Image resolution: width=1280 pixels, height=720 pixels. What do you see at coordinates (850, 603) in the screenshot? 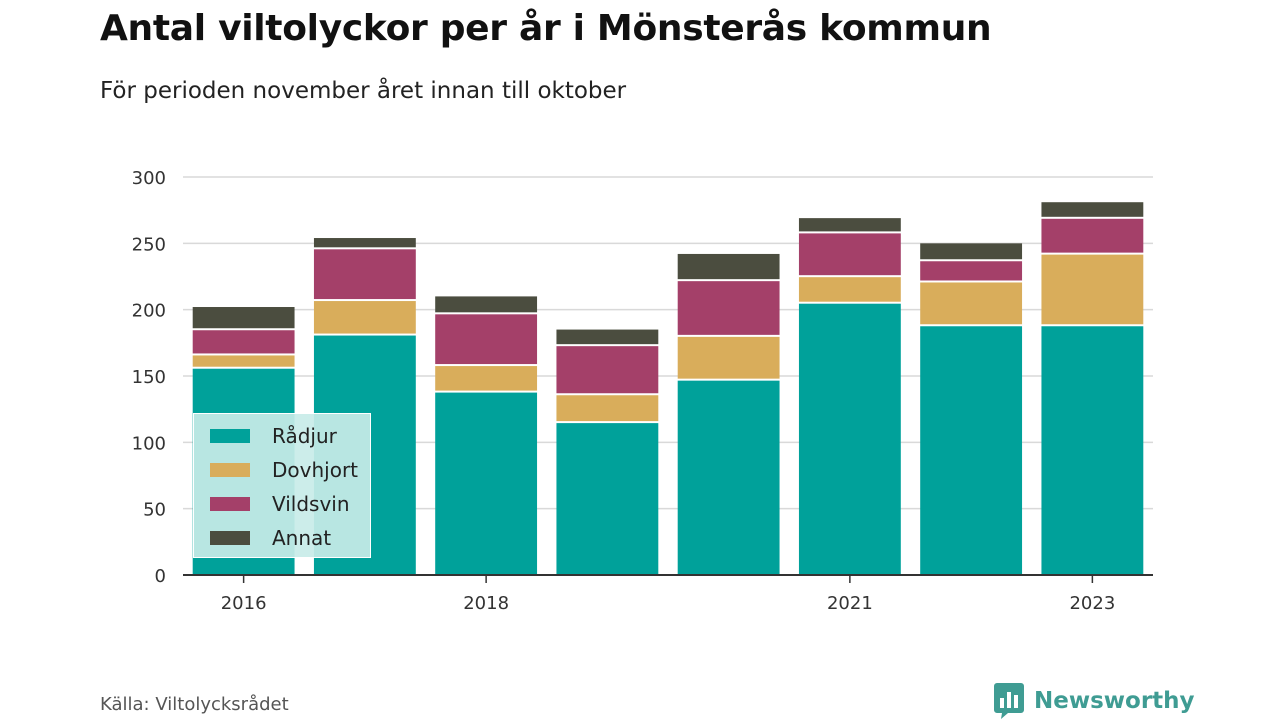
I see `x-tick-label: 2021` at bounding box center [850, 603].